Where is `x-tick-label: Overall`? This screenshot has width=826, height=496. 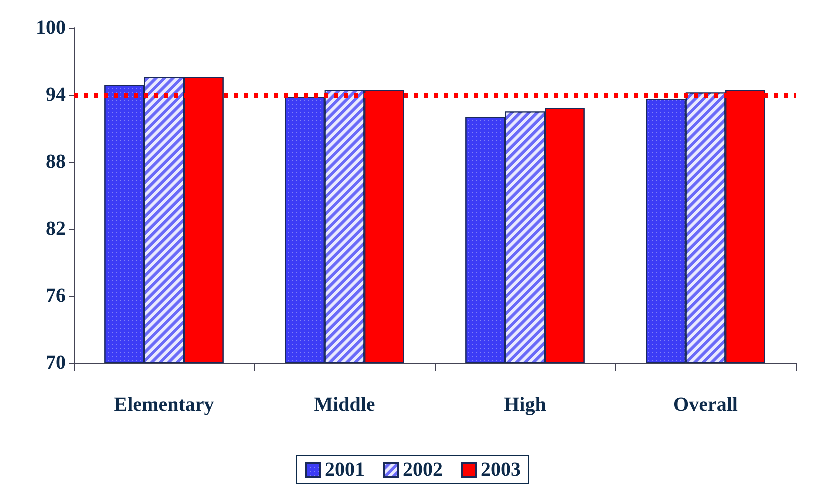
x-tick-label: Overall is located at coordinates (706, 405).